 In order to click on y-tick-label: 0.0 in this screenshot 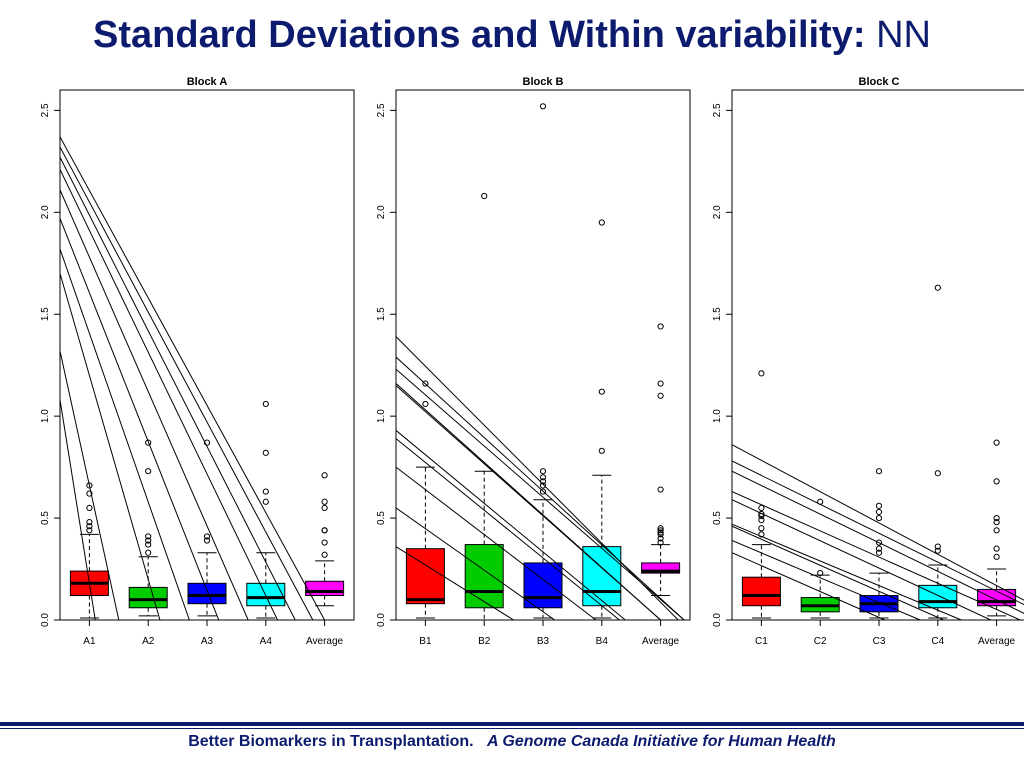, I will do `click(717, 620)`.